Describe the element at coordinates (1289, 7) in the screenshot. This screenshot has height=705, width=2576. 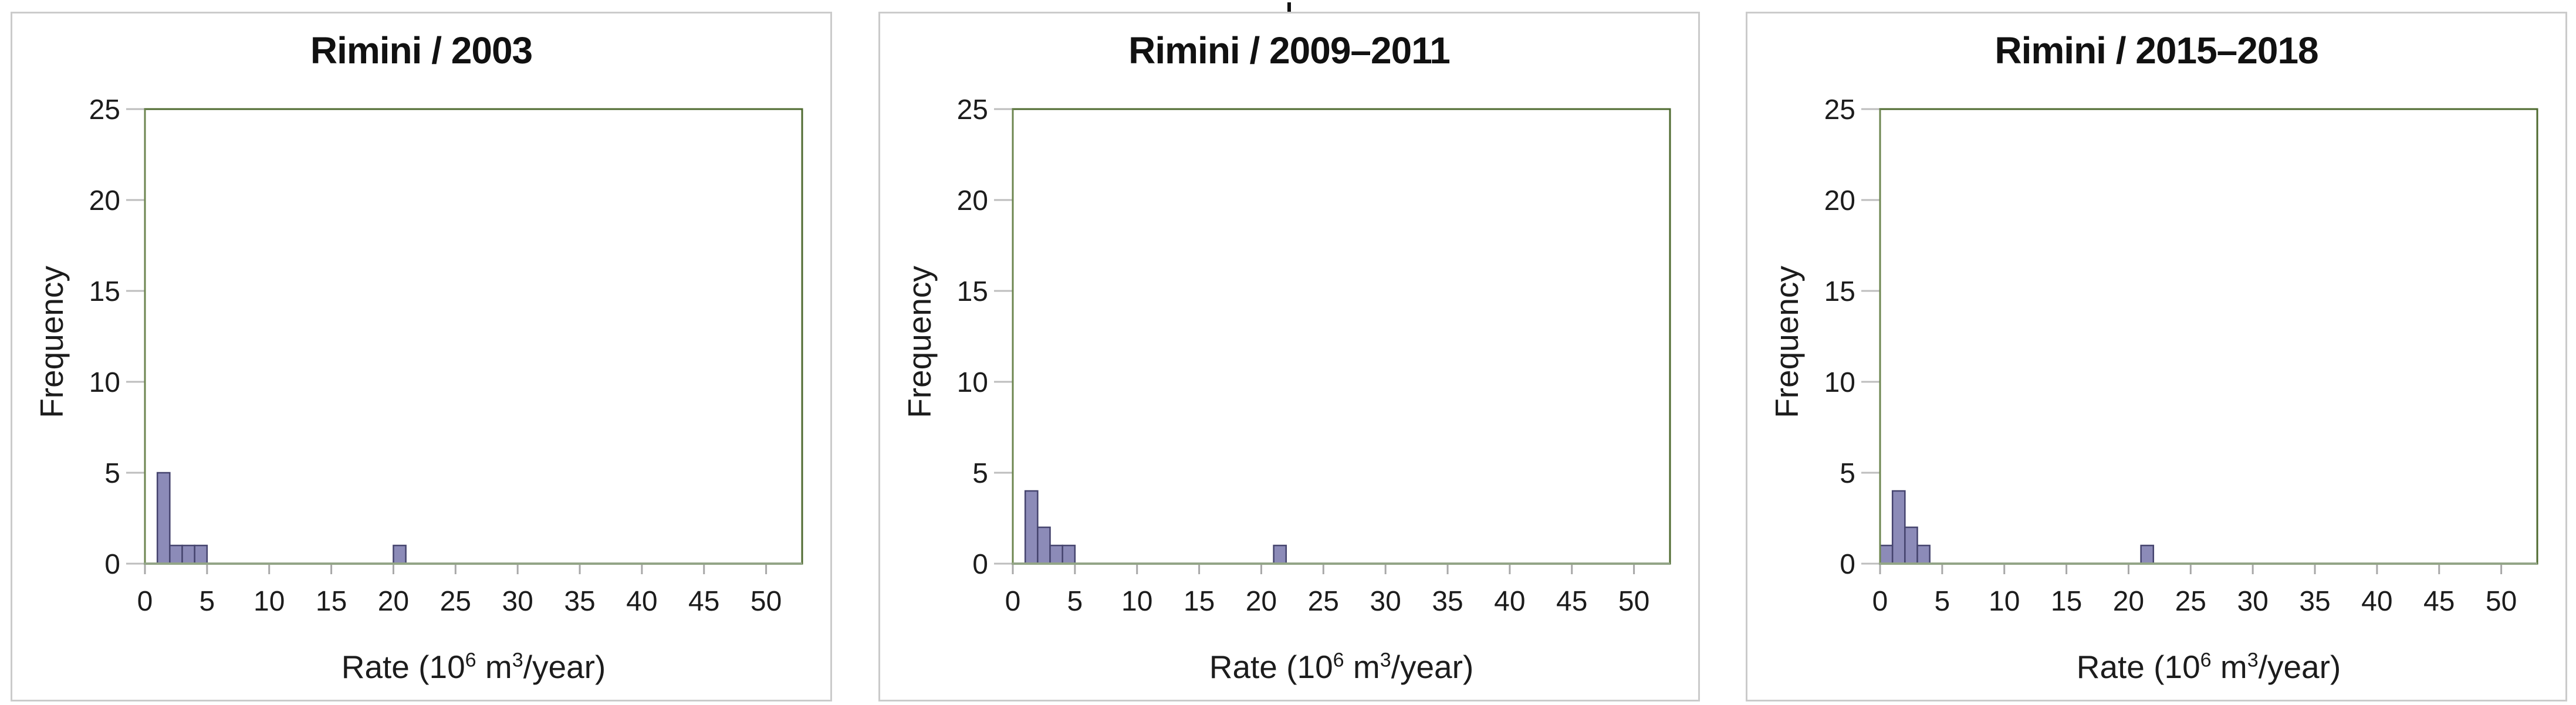
I see `stray-mark` at that location.